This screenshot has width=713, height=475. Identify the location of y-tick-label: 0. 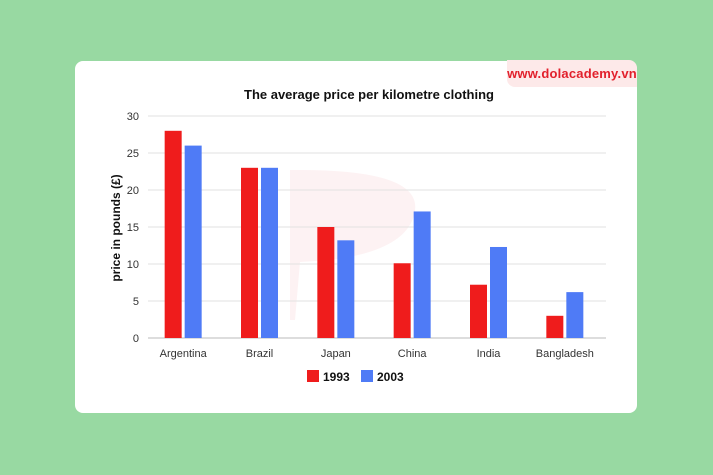
(136, 339).